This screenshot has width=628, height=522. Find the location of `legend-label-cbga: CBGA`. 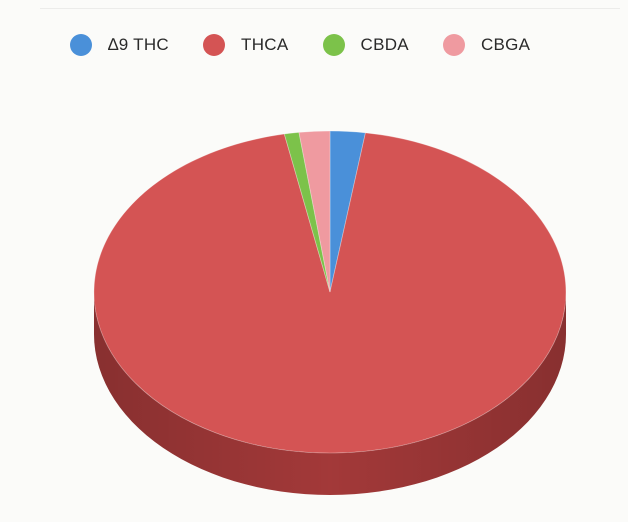

legend-label-cbga: CBGA is located at coordinates (505, 44).